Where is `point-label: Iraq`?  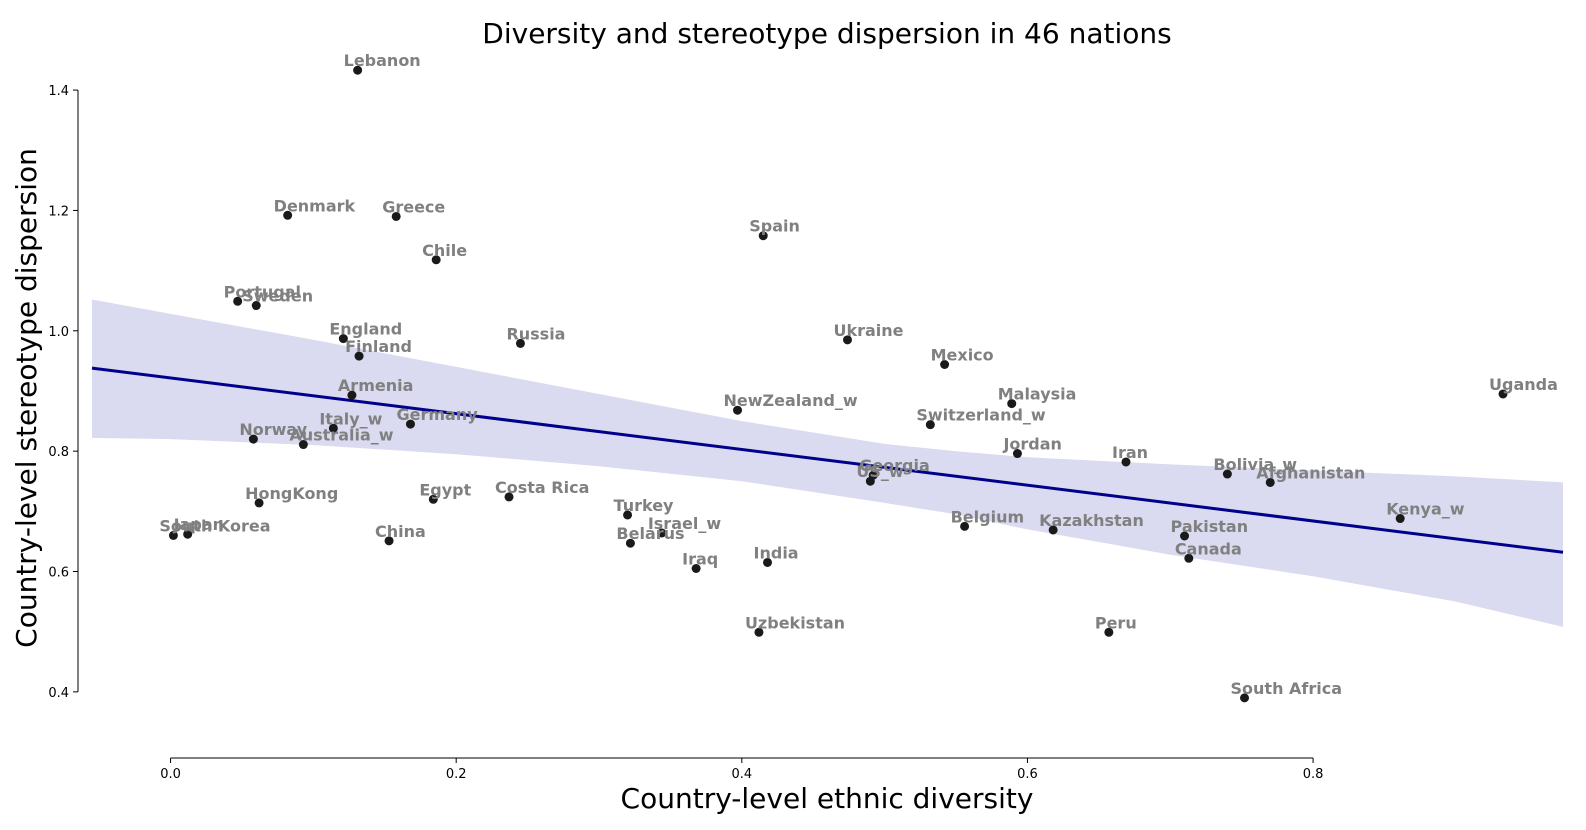
point-label: Iraq is located at coordinates (700, 558).